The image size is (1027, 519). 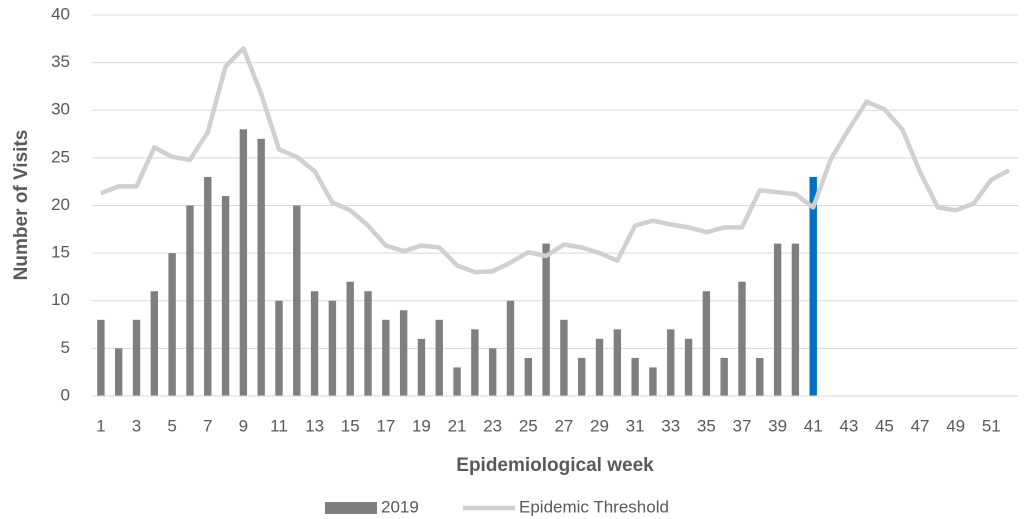 What do you see at coordinates (955, 425) in the screenshot?
I see `x-tick-label: 49` at bounding box center [955, 425].